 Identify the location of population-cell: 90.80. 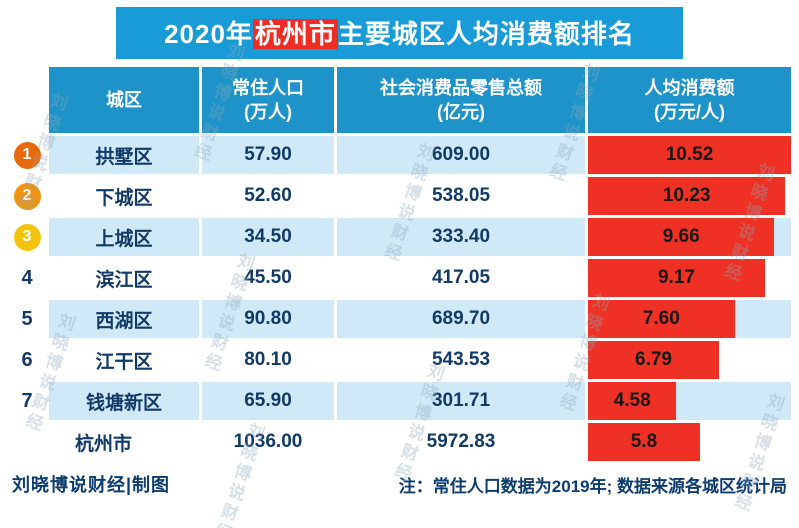
(268, 319).